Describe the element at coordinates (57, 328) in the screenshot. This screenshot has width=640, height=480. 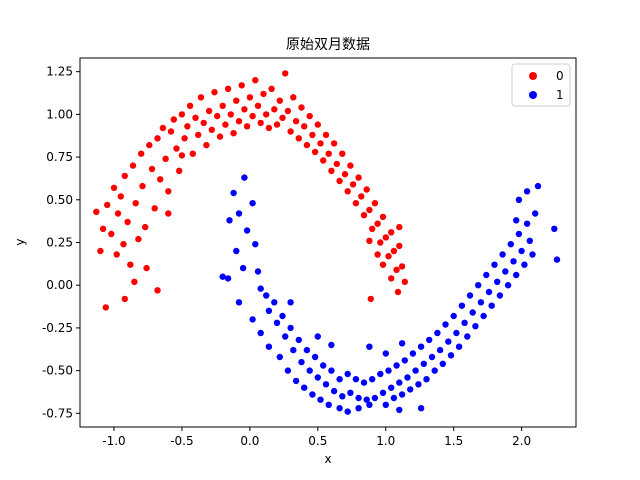
I see `y-tick-label: -0.25` at that location.